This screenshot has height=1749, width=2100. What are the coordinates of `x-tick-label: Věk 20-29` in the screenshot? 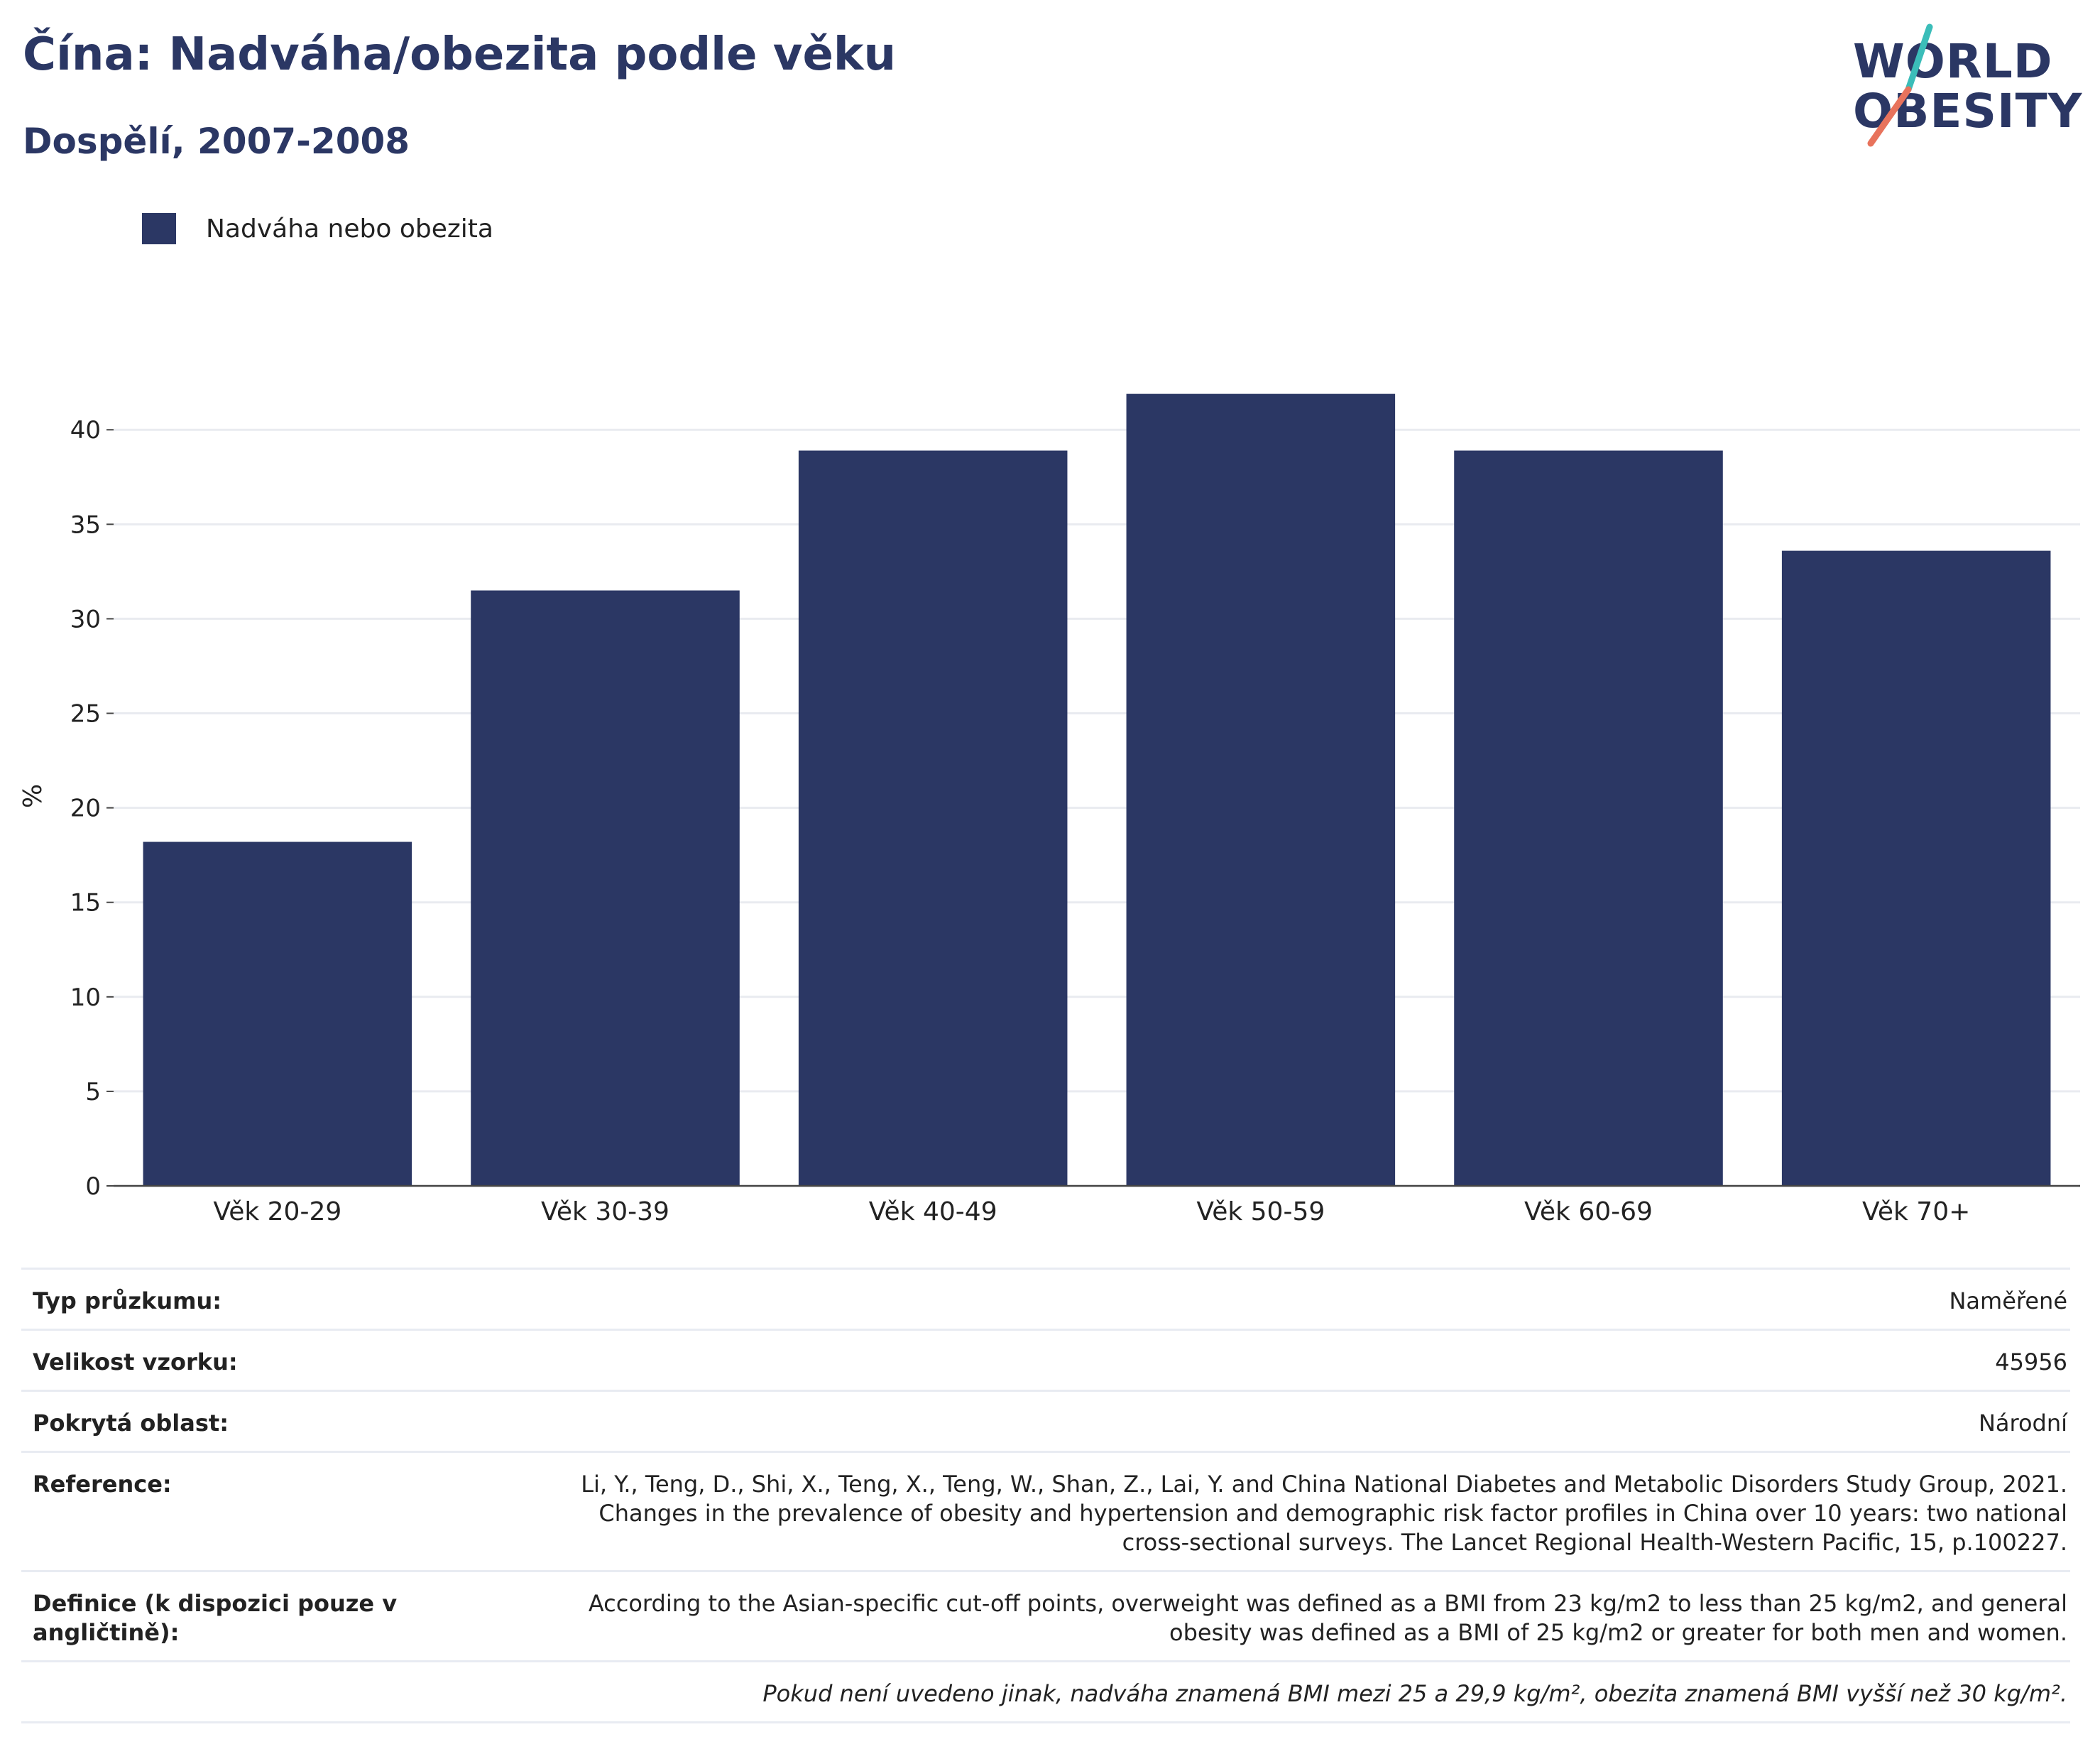 It's located at (277, 1211).